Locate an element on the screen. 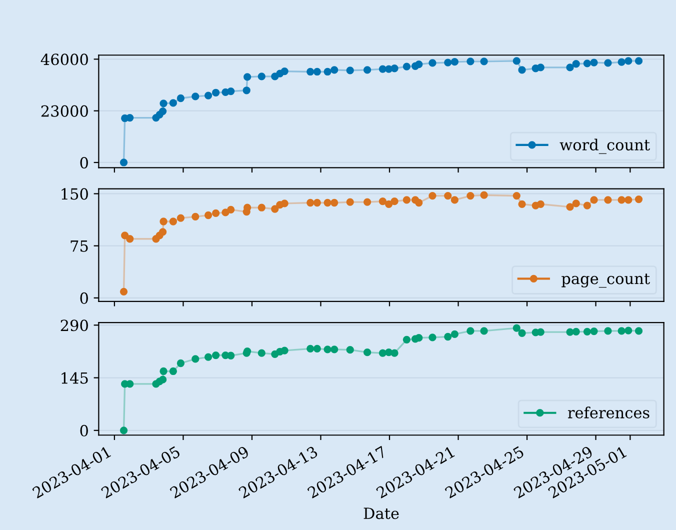 The height and width of the screenshot is (530, 676). y-tick-label: 23000 is located at coordinates (64, 111).